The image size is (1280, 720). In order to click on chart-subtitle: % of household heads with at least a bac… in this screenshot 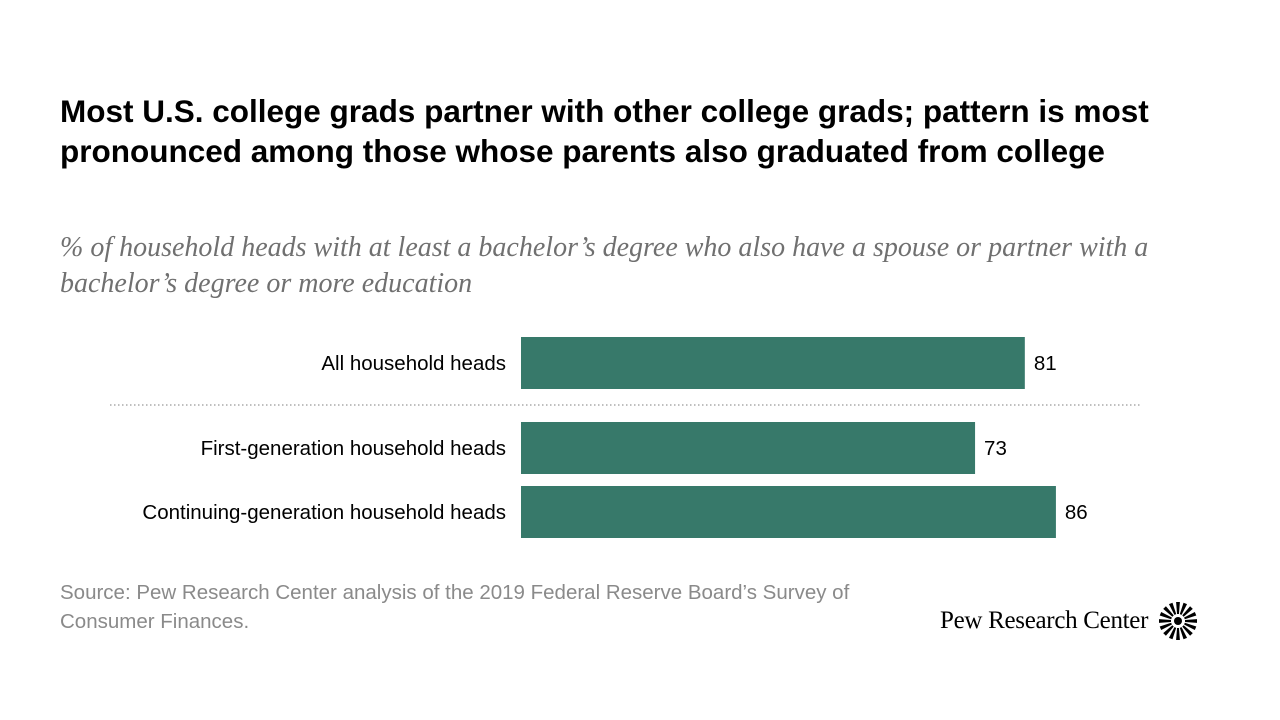, I will do `click(604, 265)`.